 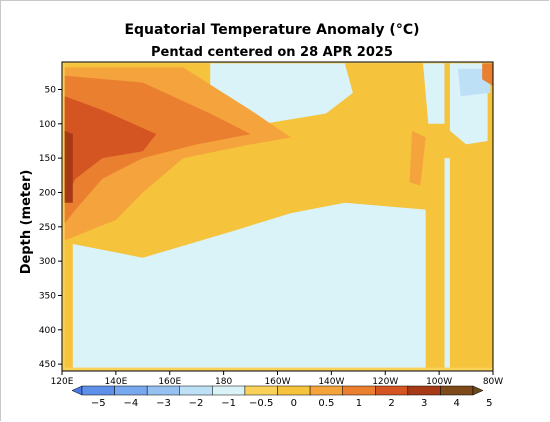 What do you see at coordinates (98, 403) in the screenshot?
I see `colorbar-label: −5` at bounding box center [98, 403].